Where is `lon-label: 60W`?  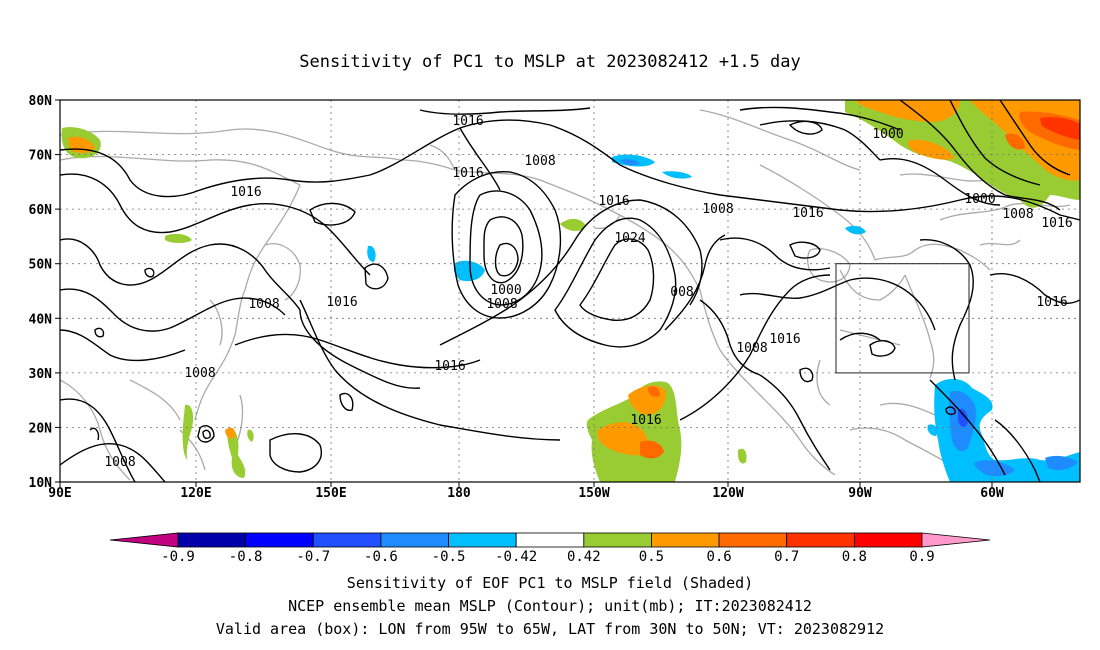
lon-label: 60W is located at coordinates (992, 493).